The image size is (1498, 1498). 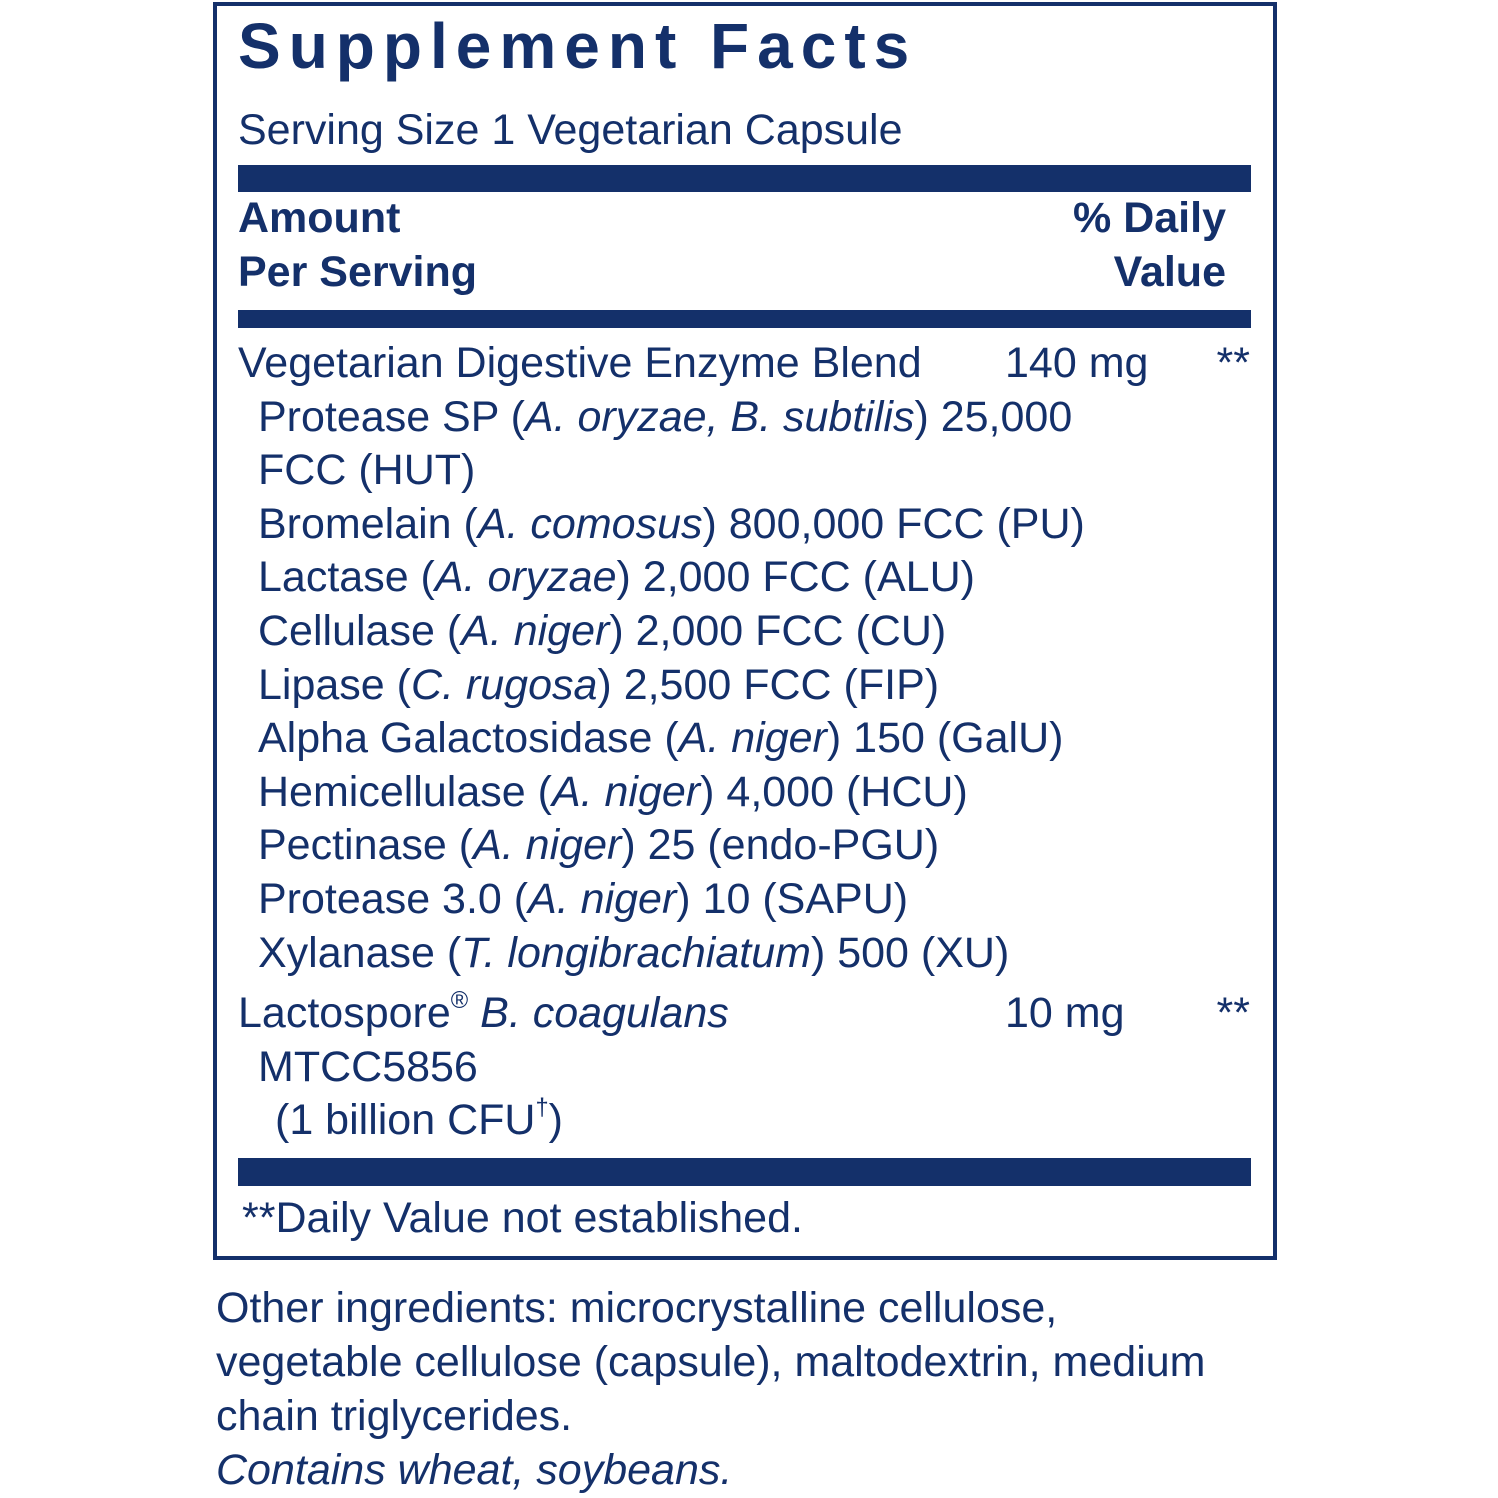 What do you see at coordinates (368, 523) in the screenshot?
I see `text-run: Bromelain (` at bounding box center [368, 523].